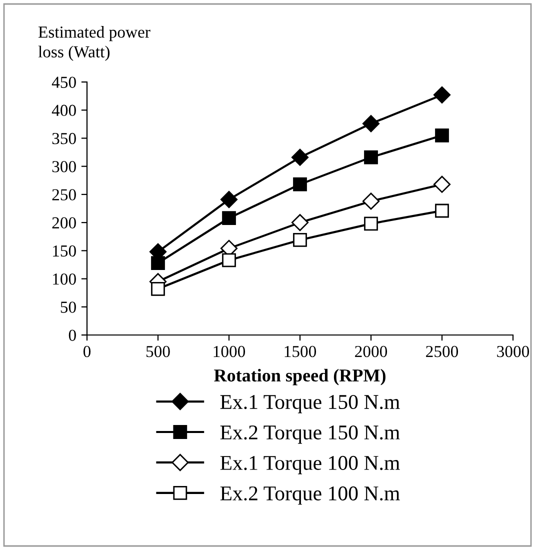 This screenshot has width=535, height=550. Describe the element at coordinates (310, 465) in the screenshot. I see `legend-label: Ex.1 Torque 100 N.m` at that location.